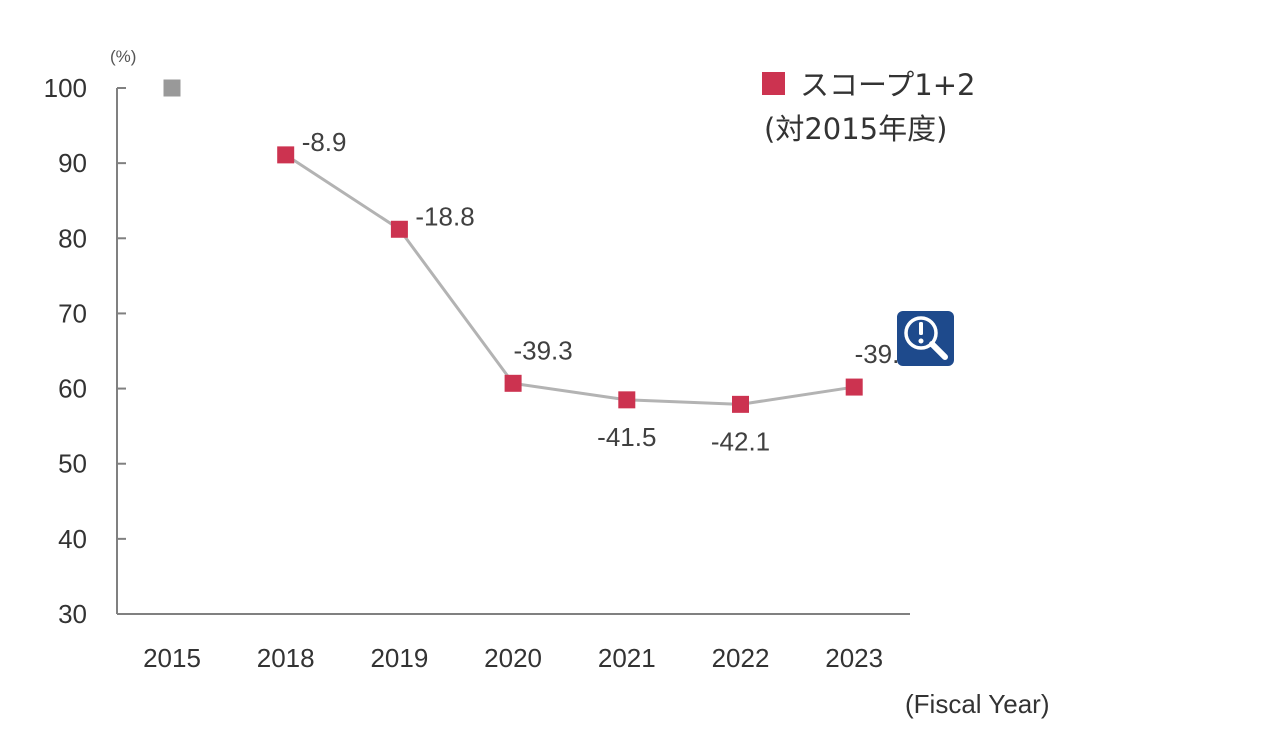 The width and height of the screenshot is (1280, 754). I want to click on x-axis-title: (Fiscal Year), so click(977, 704).